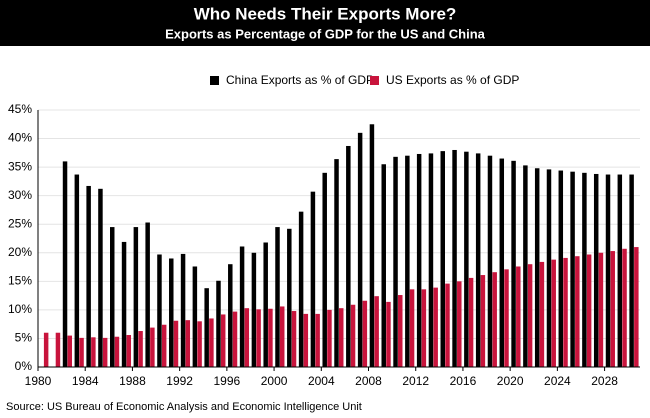 The height and width of the screenshot is (418, 650). Describe the element at coordinates (20, 281) in the screenshot. I see `y-tick-label: 15%` at that location.